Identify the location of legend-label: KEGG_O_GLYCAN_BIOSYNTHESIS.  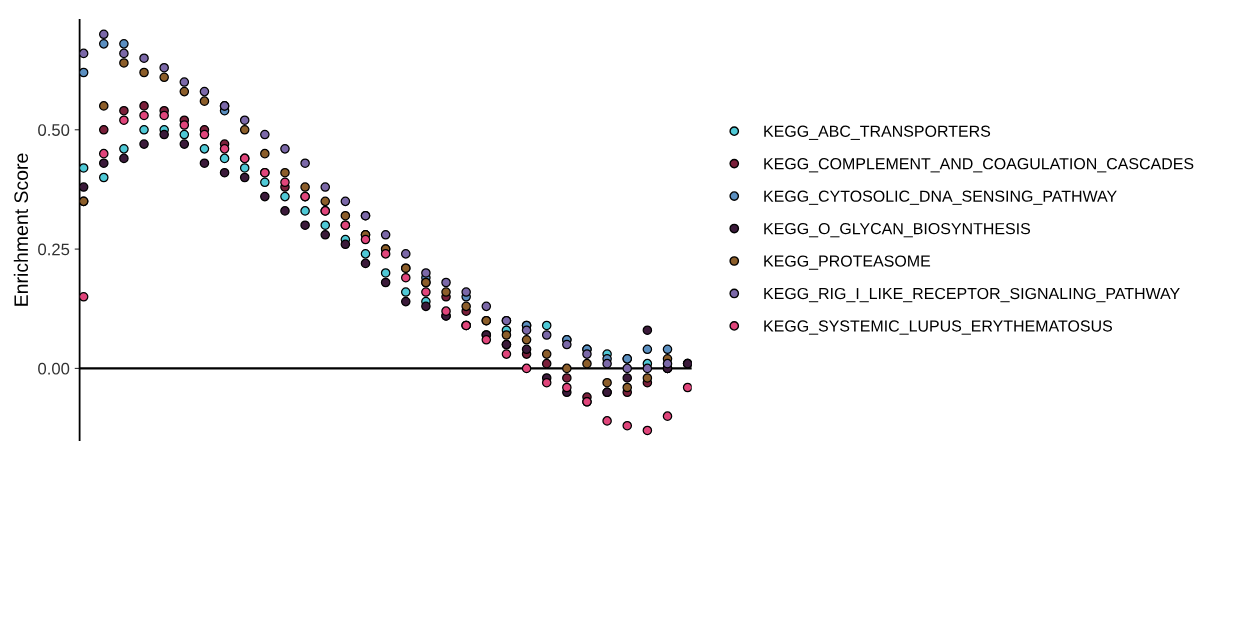
(897, 230).